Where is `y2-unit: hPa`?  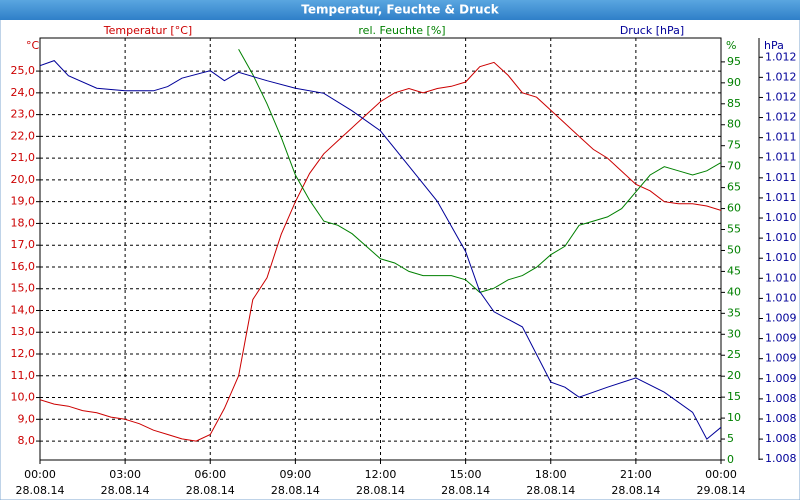 y2-unit: hPa is located at coordinates (774, 45).